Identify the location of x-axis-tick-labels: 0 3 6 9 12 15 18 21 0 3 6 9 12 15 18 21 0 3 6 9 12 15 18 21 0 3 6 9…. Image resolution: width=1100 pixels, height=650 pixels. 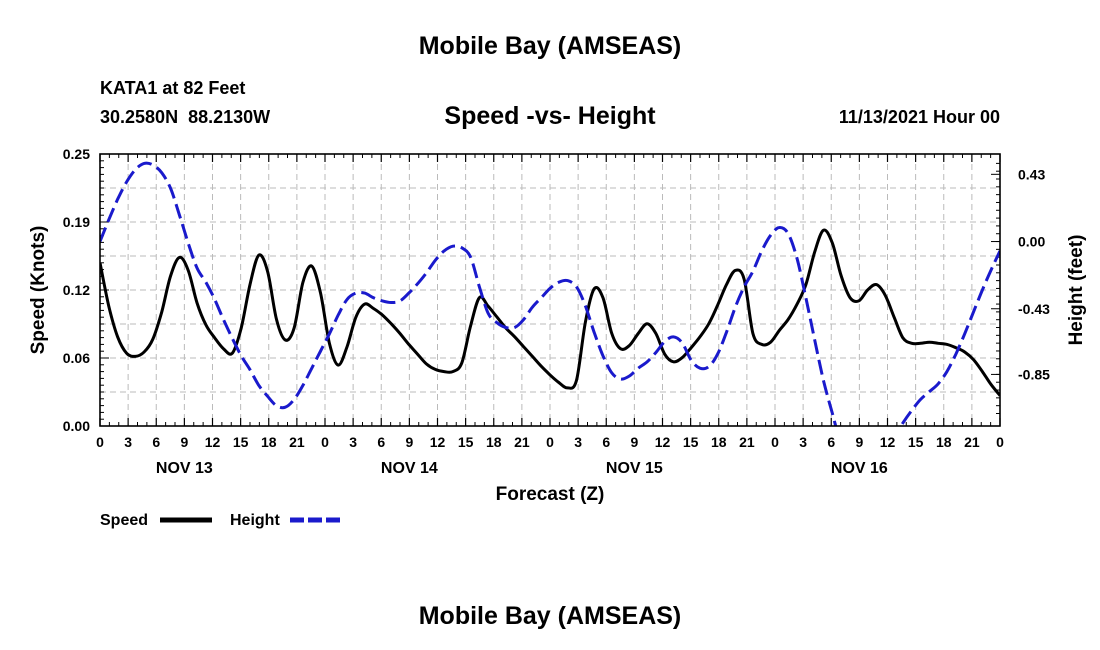
(550, 442).